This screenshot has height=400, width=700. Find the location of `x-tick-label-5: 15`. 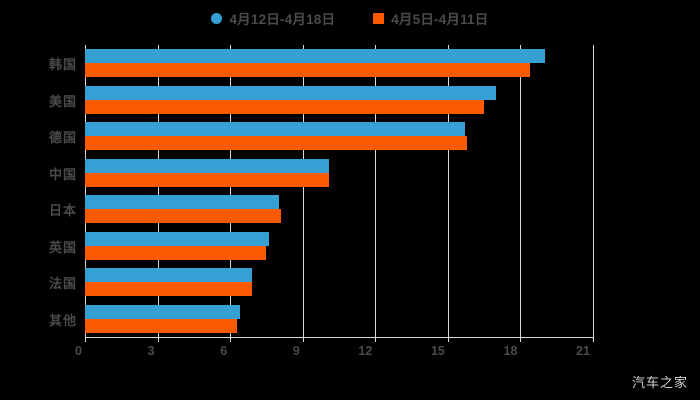

x-tick-label-5: 15 is located at coordinates (437, 351).